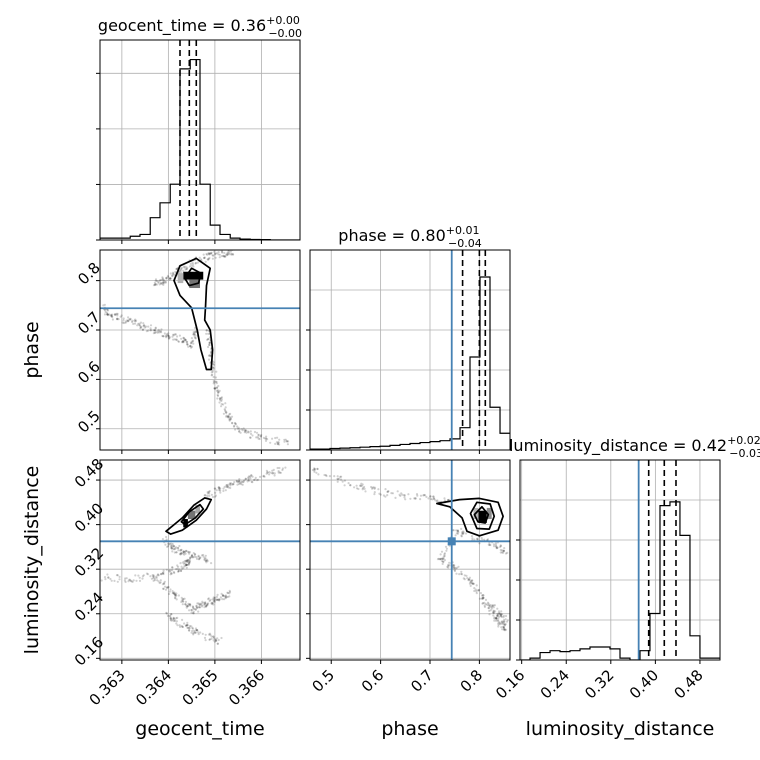  Describe the element at coordinates (200, 350) in the screenshot. I see `panel-frame-phase_vs_geocent_time` at that location.